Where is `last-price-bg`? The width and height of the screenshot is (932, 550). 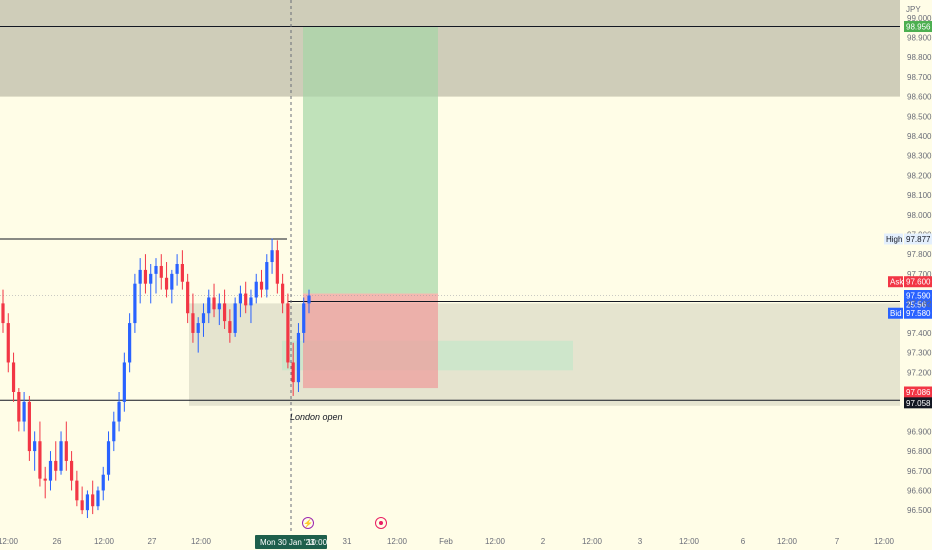 last-price-bg is located at coordinates (918, 300).